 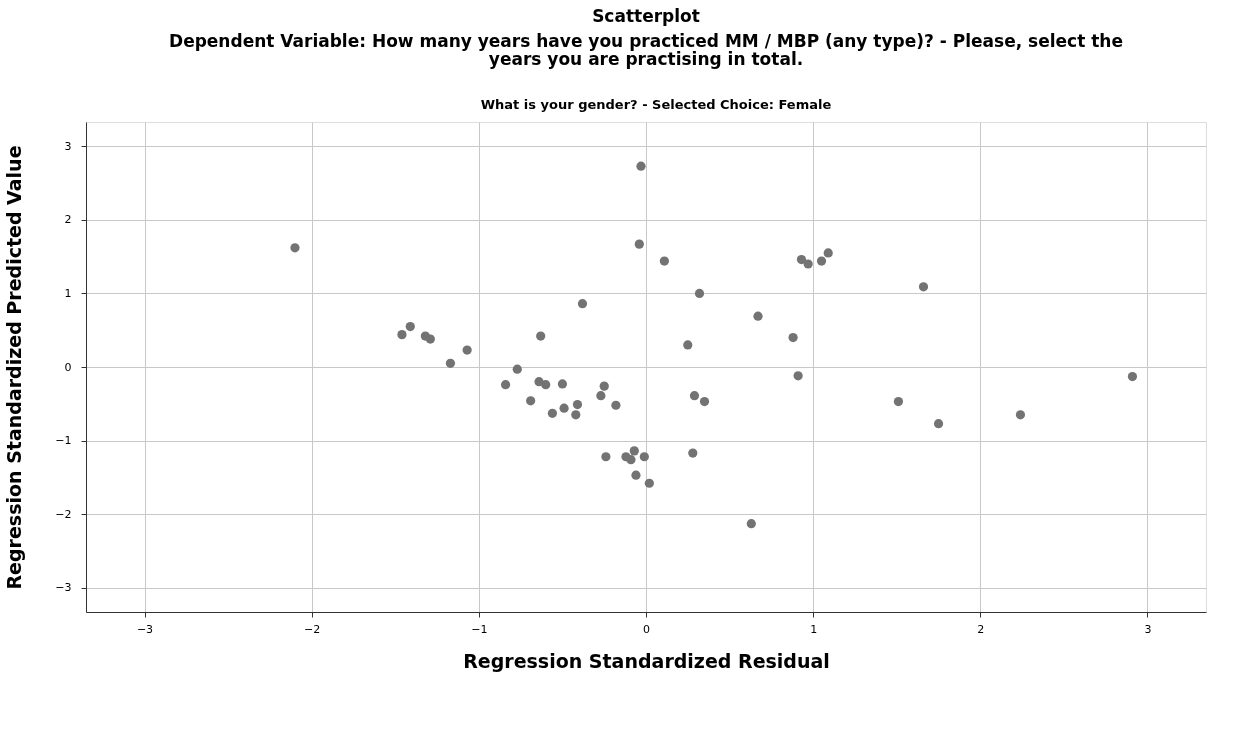 What do you see at coordinates (814, 629) in the screenshot?
I see `x-tick-label: 1` at bounding box center [814, 629].